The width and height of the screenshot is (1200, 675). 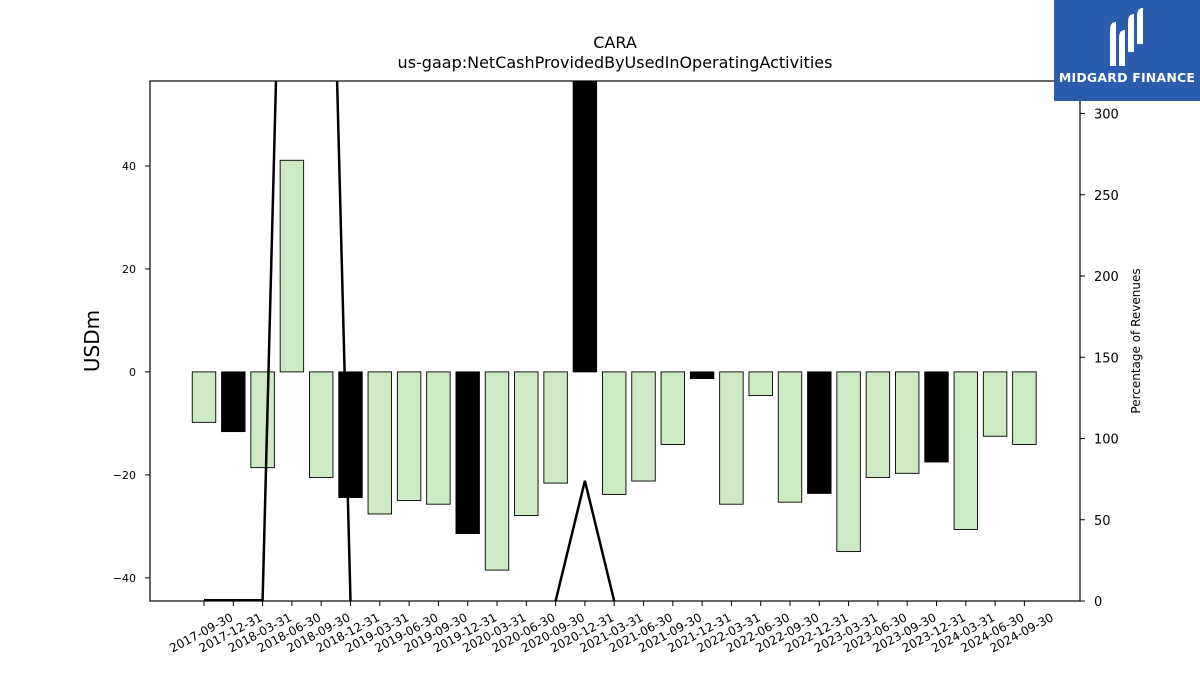 What do you see at coordinates (1136, 340) in the screenshot?
I see `y2-axis-label: Percentage of Revenues` at bounding box center [1136, 340].